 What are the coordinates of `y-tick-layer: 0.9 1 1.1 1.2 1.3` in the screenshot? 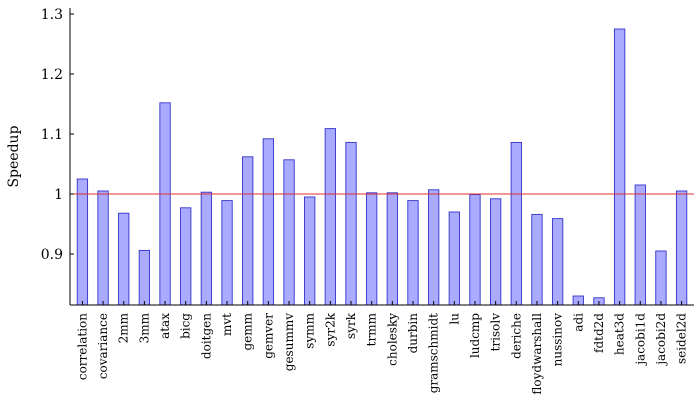 It's located at (57, 135).